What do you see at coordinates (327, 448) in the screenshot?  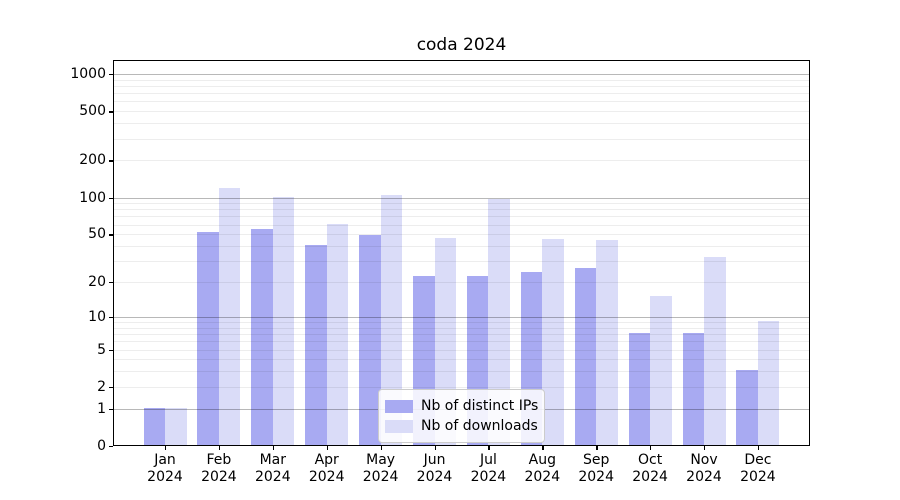 I see `x-tick-mark-apr` at bounding box center [327, 448].